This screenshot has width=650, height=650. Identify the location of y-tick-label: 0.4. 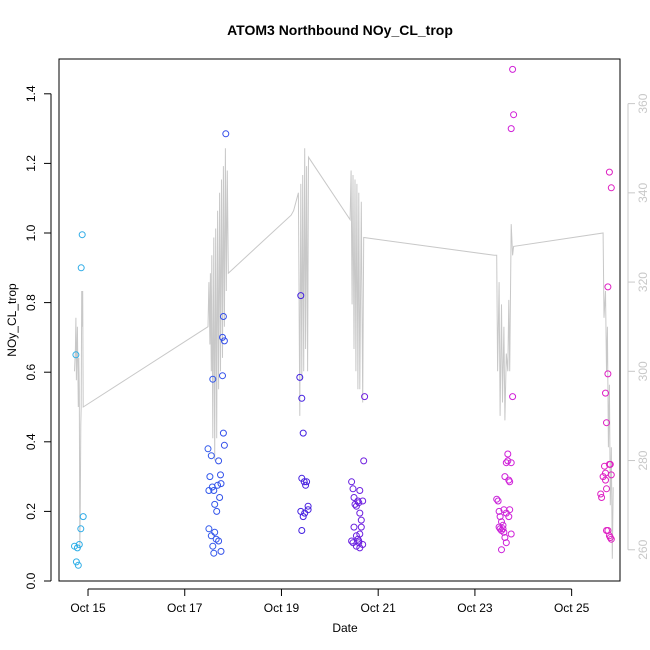
(31, 441).